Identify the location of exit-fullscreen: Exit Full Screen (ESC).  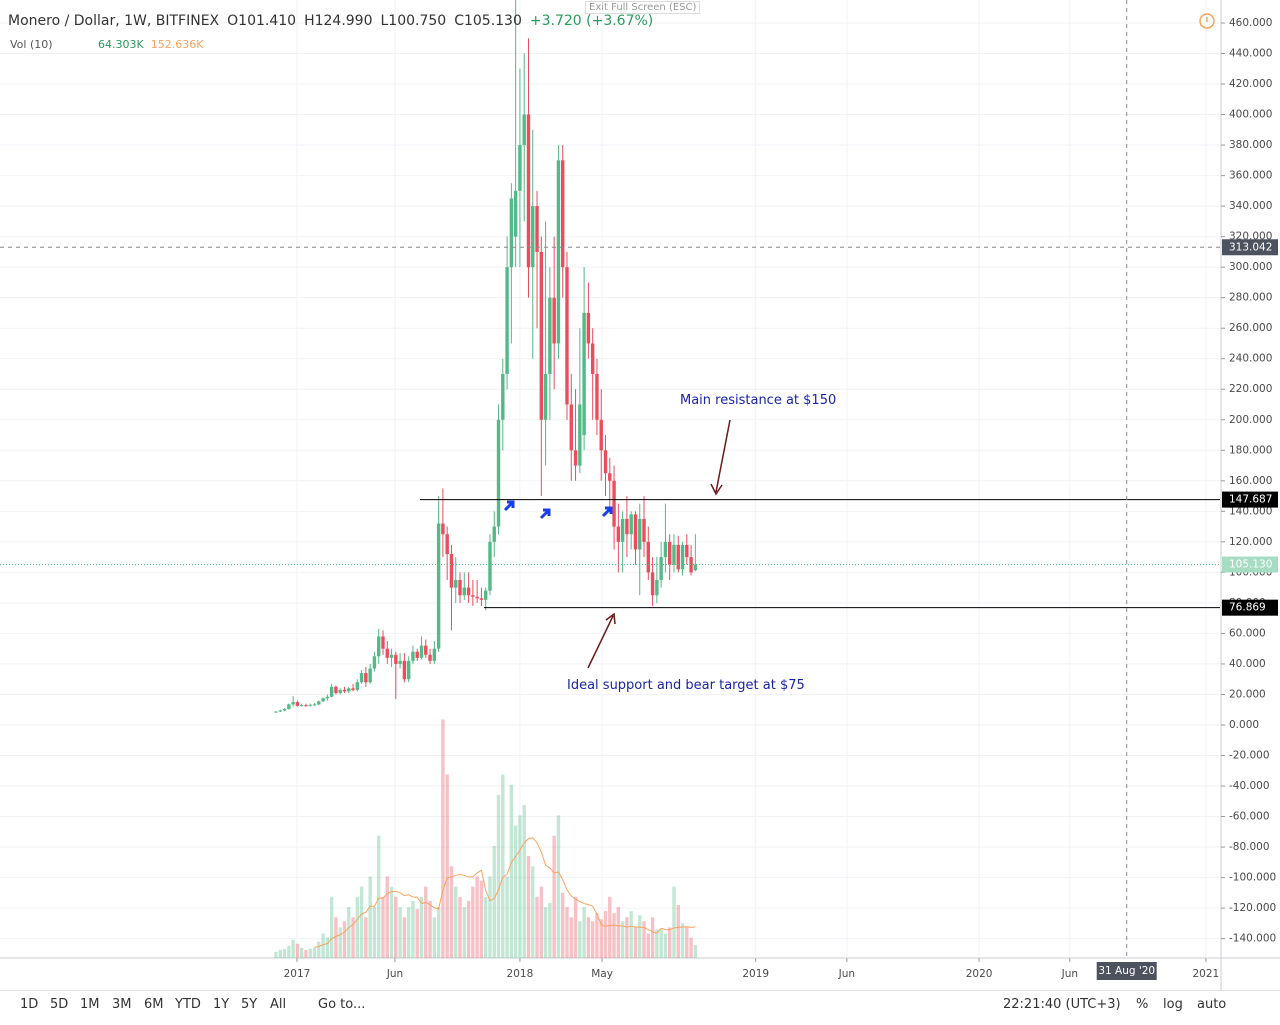
(643, 7).